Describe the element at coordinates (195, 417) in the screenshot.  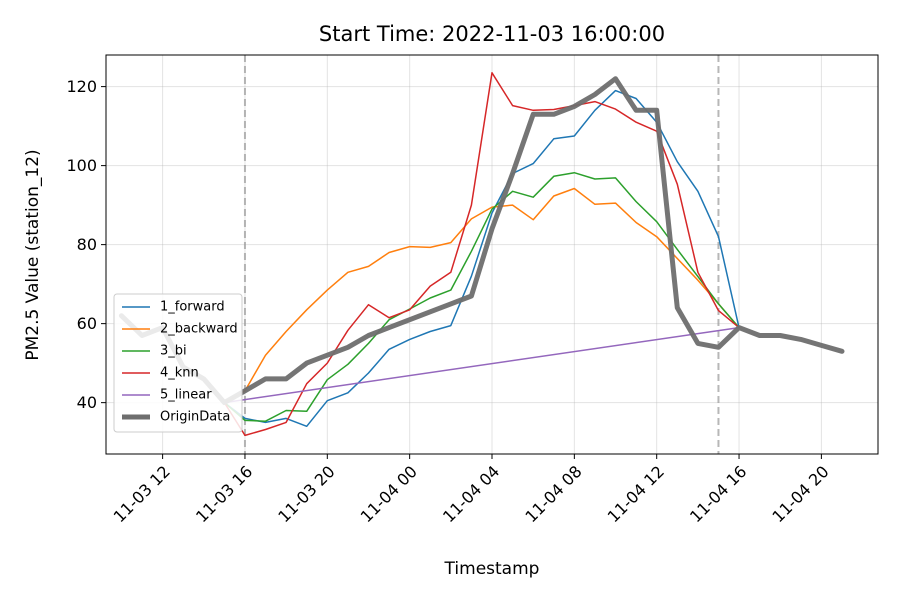
I see `legend-label: OriginData` at that location.